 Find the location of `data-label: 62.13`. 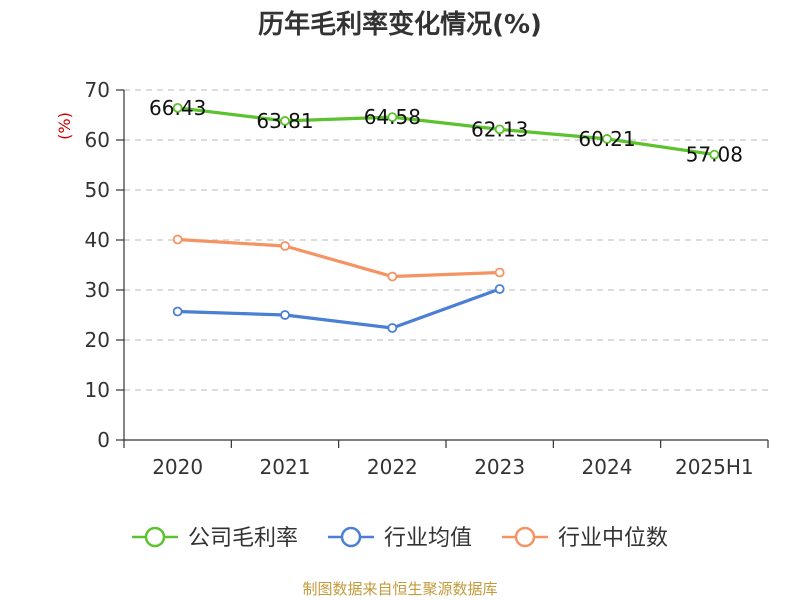

data-label: 62.13 is located at coordinates (499, 129).